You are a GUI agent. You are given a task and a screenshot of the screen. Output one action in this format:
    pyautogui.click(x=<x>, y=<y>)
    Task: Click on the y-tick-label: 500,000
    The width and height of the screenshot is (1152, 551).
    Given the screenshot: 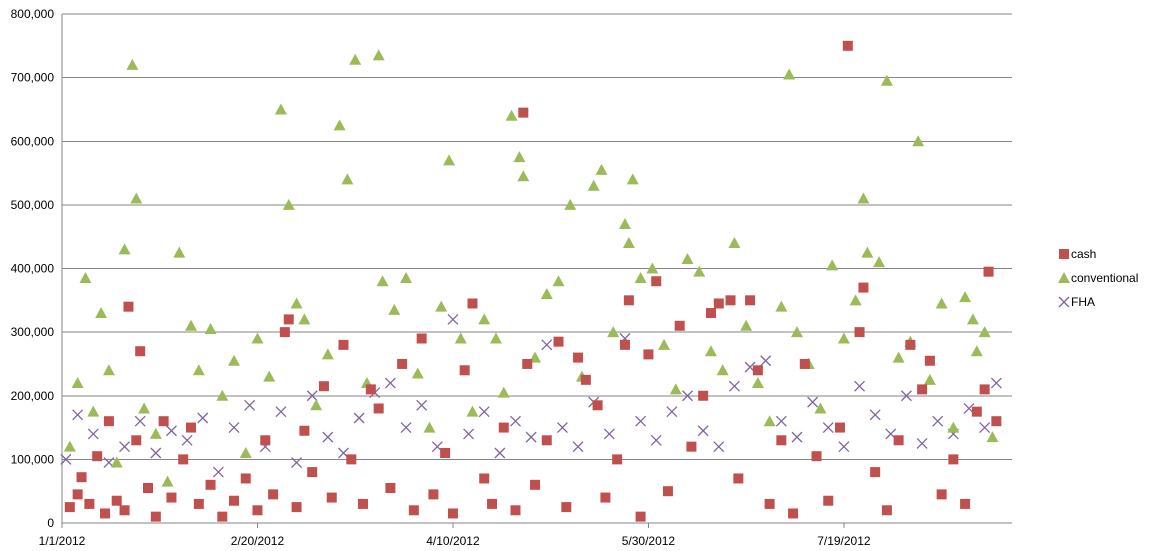 What is the action you would take?
    pyautogui.click(x=33, y=205)
    